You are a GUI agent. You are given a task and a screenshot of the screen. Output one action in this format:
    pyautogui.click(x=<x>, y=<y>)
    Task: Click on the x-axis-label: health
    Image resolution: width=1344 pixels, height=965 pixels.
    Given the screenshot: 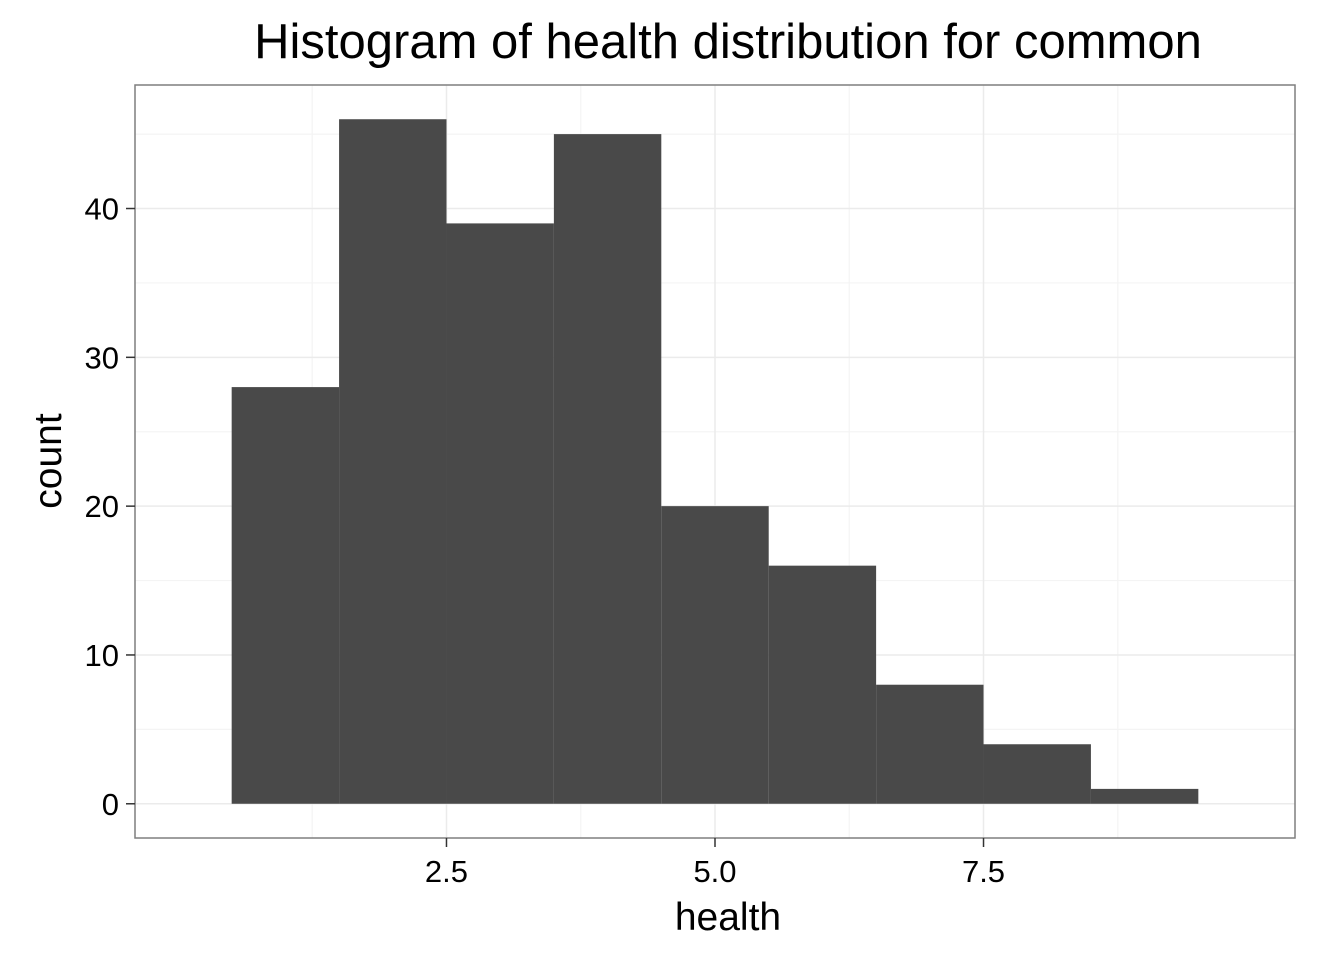 What is the action you would take?
    pyautogui.click(x=728, y=917)
    